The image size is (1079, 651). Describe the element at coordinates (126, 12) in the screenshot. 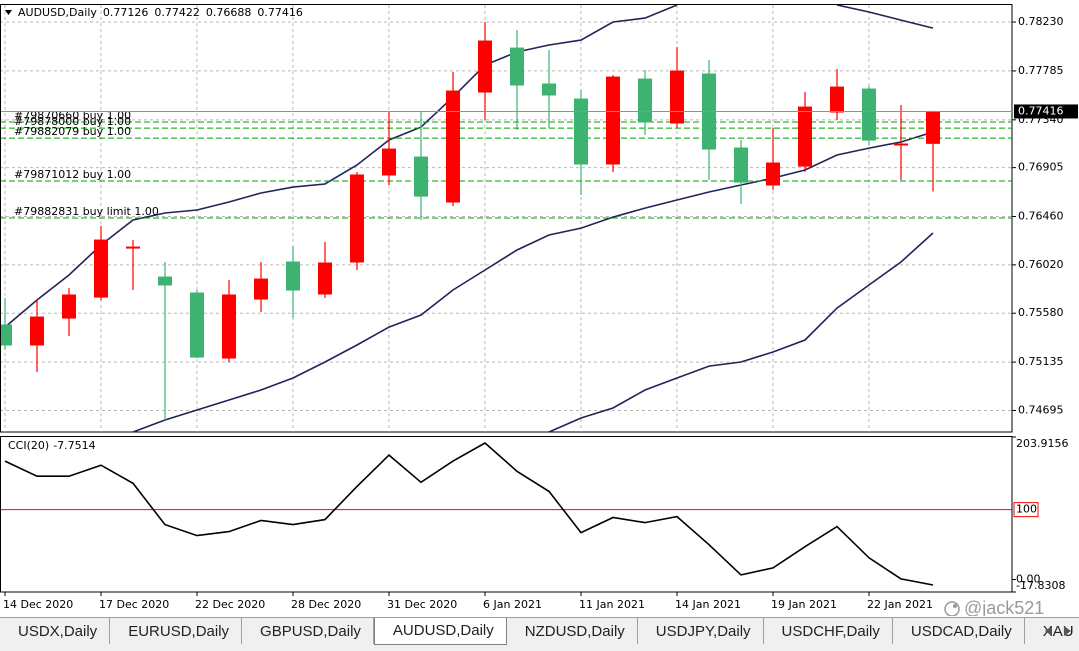

I see `header-open: 0.77126` at that location.